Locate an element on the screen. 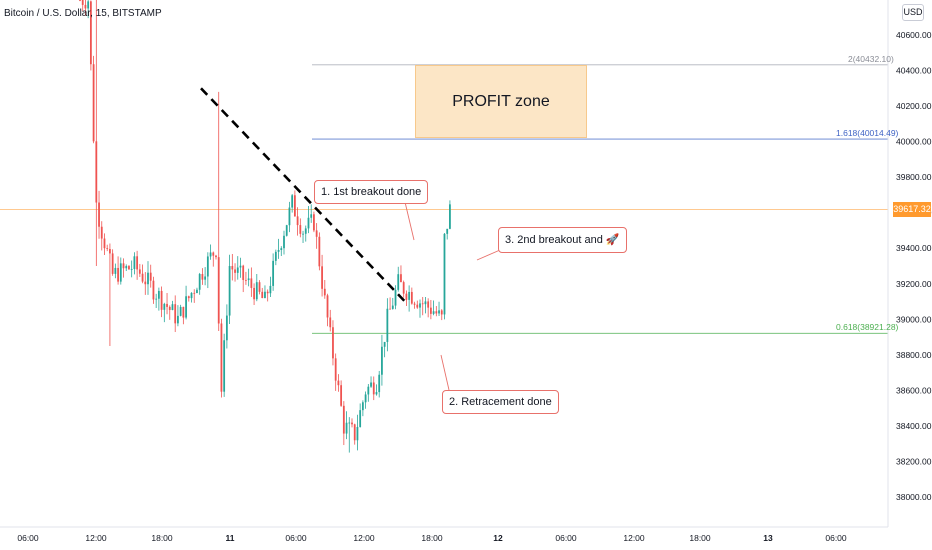 This screenshot has height=550, width=932. annotation-first-breakout: 1. 1st breakout done is located at coordinates (371, 192).